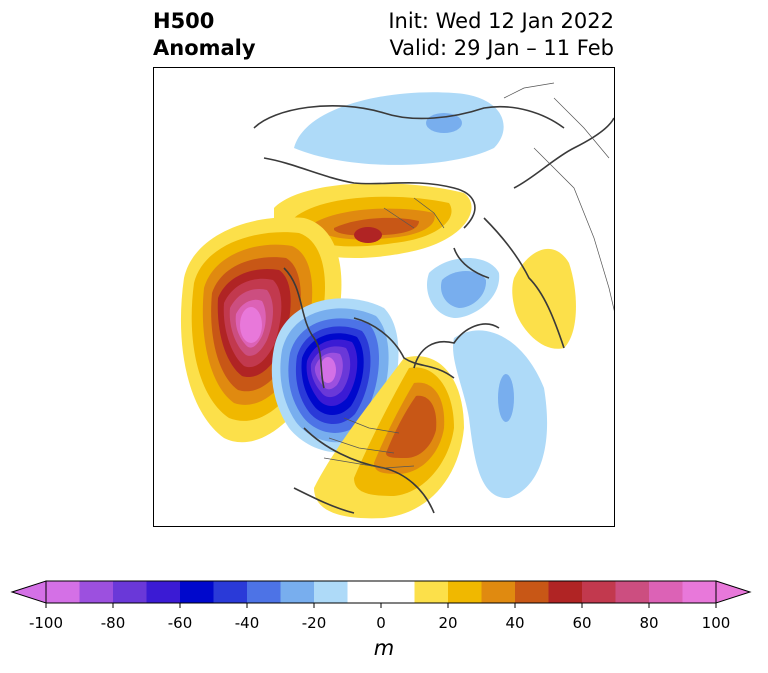 Image resolution: width=768 pixels, height=673 pixels. Describe the element at coordinates (649, 623) in the screenshot. I see `colorbar-tick-label: 80` at that location.